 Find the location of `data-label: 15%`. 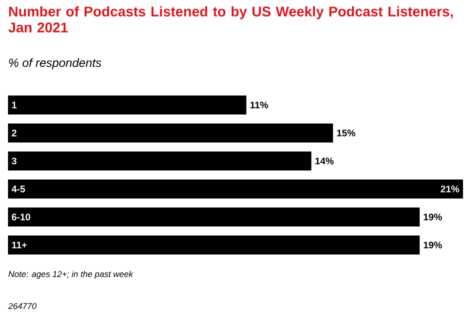

data-label: 15% is located at coordinates (346, 133).